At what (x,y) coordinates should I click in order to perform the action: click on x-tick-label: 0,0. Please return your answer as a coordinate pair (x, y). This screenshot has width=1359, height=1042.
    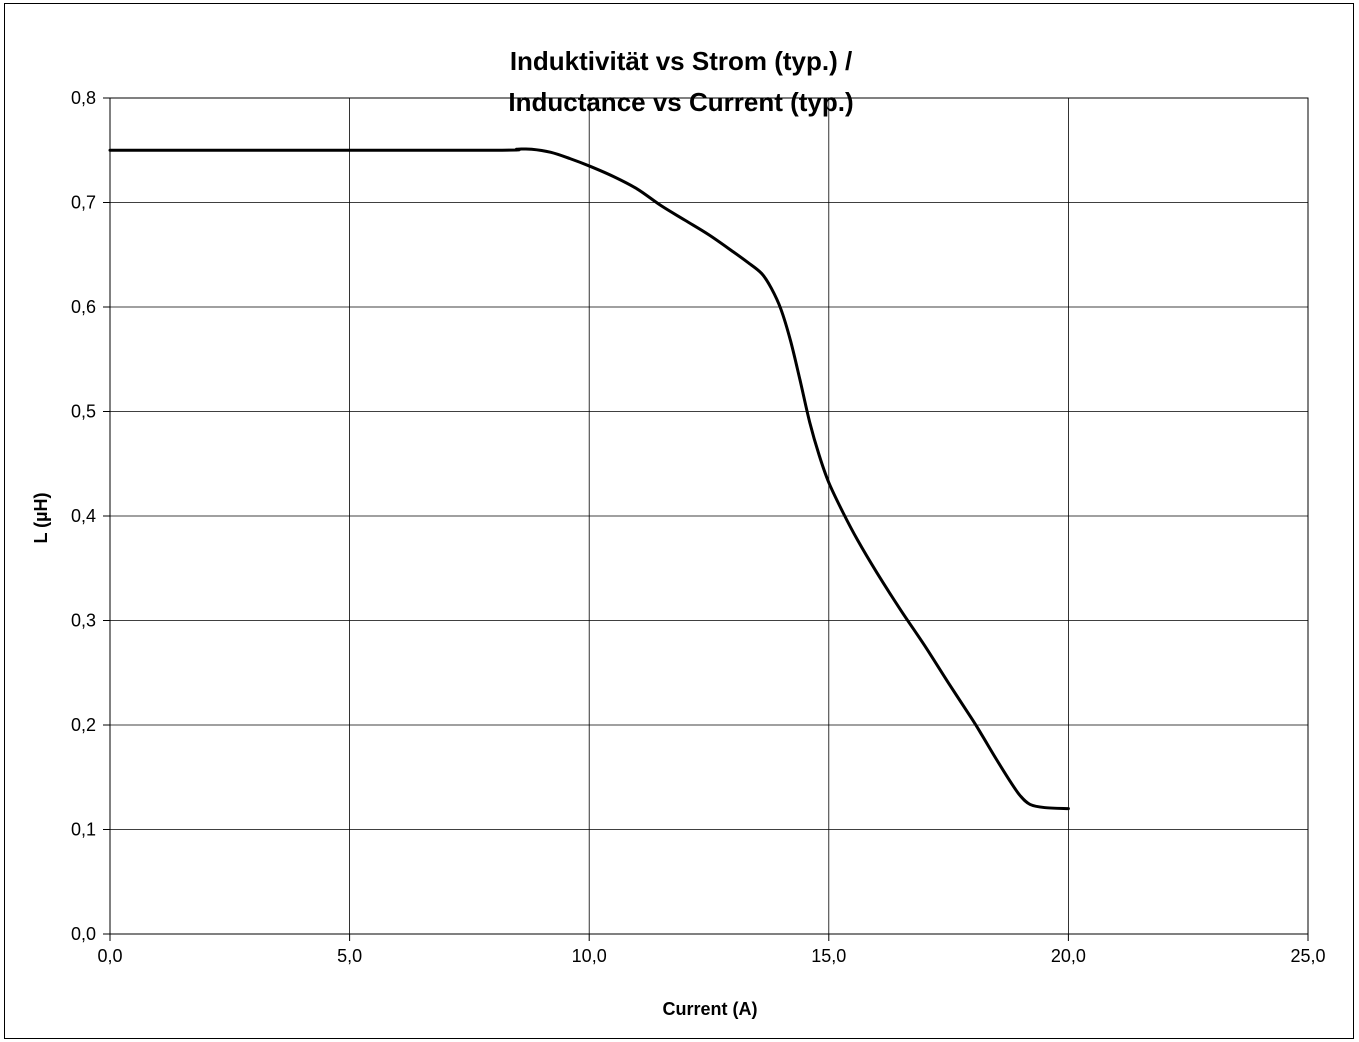
    Looking at the image, I should click on (109, 956).